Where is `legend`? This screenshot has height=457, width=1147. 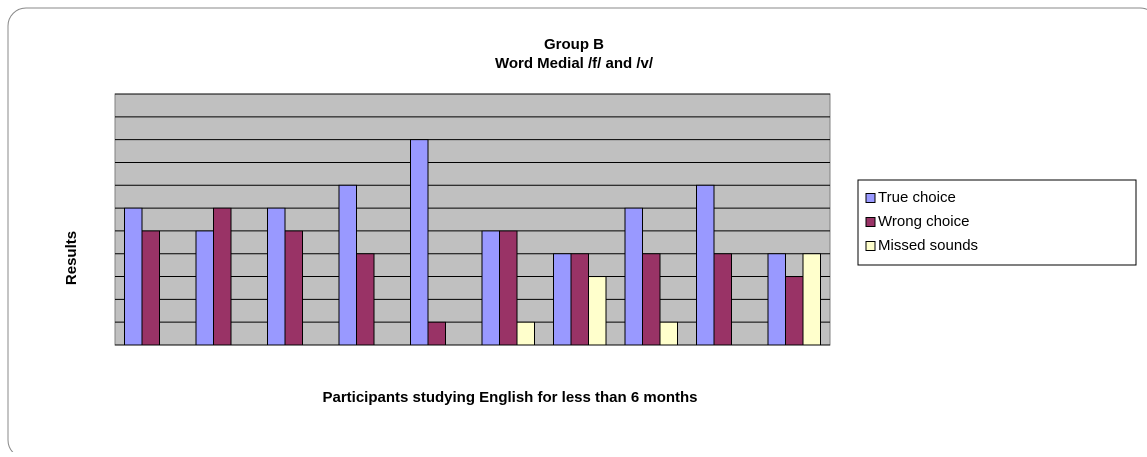
legend is located at coordinates (997, 222).